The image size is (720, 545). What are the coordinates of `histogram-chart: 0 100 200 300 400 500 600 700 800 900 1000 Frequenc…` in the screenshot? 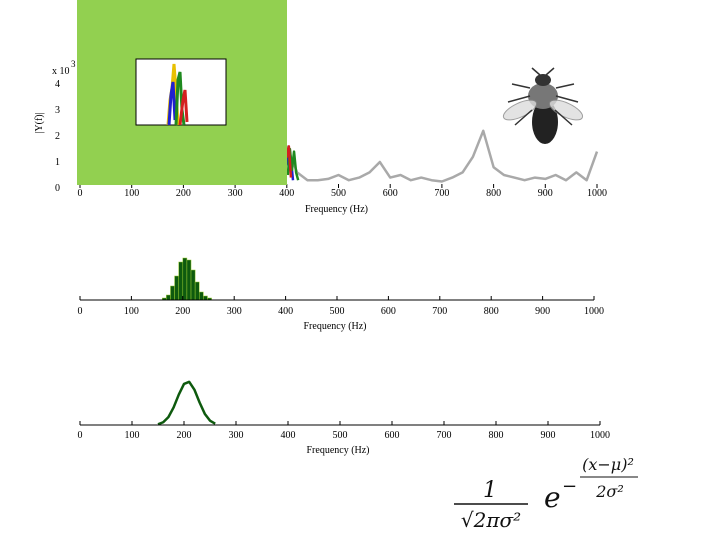 It's located at (341, 294).